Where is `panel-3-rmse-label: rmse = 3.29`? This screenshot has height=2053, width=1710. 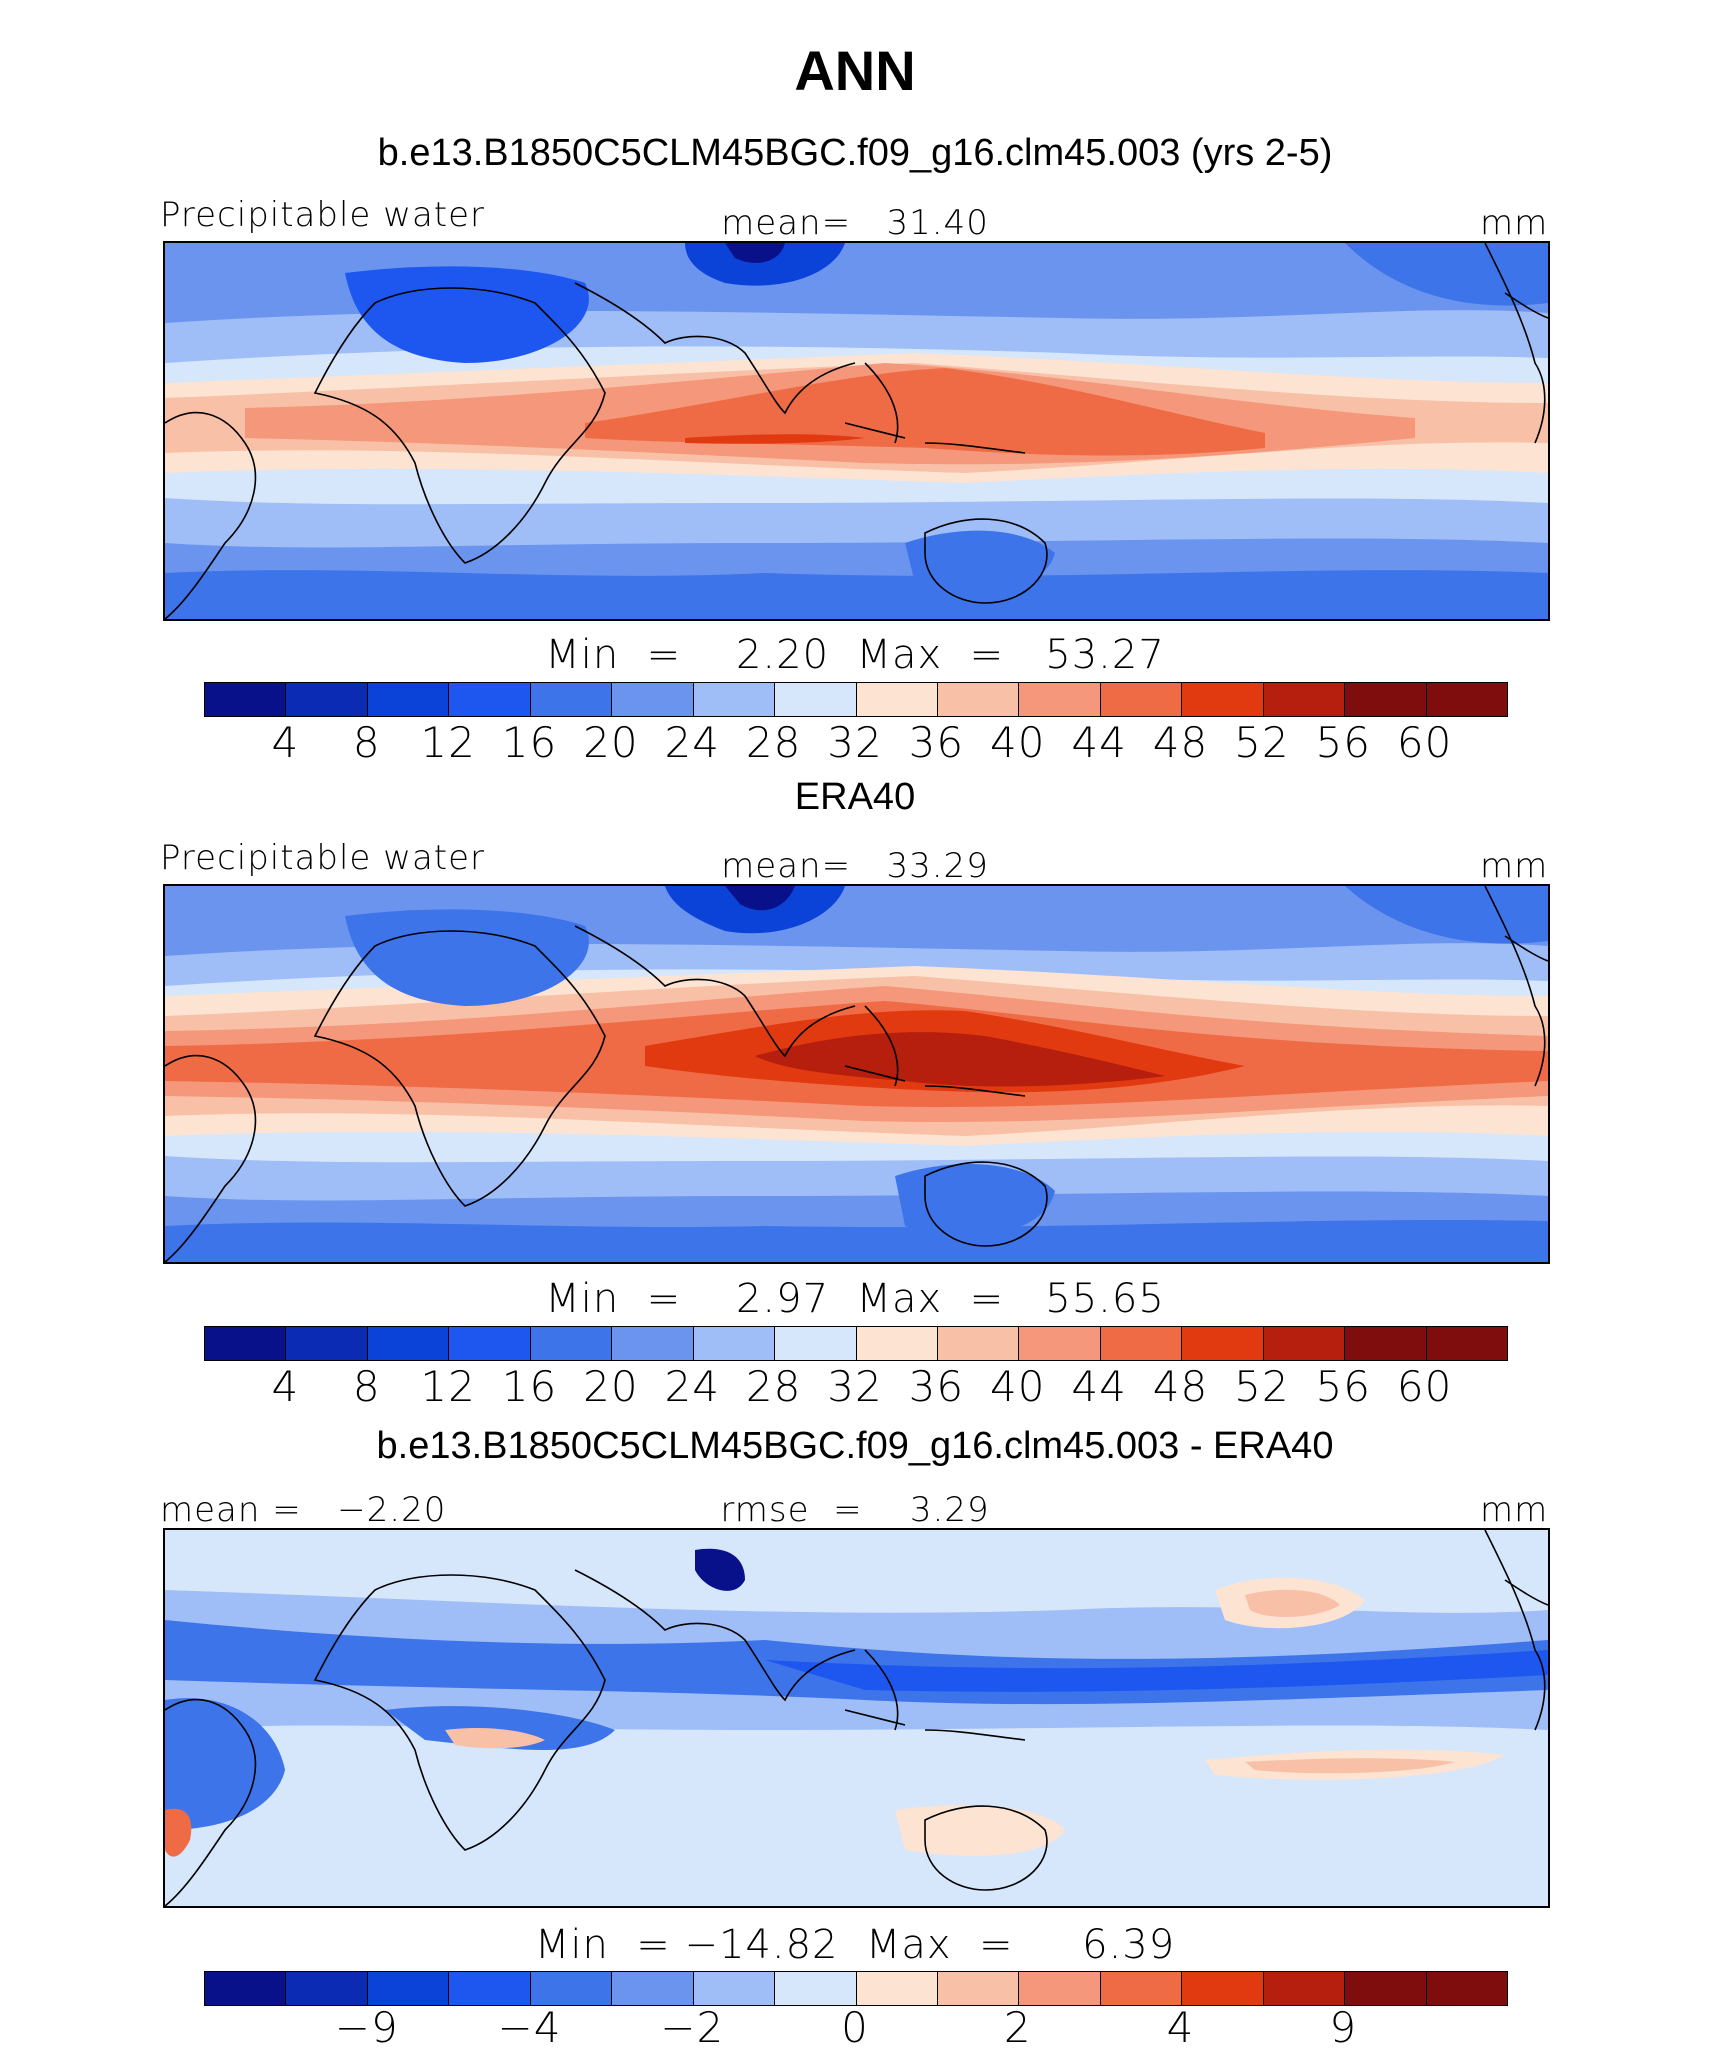
panel-3-rmse-label: rmse = 3.29 is located at coordinates (855, 1510).